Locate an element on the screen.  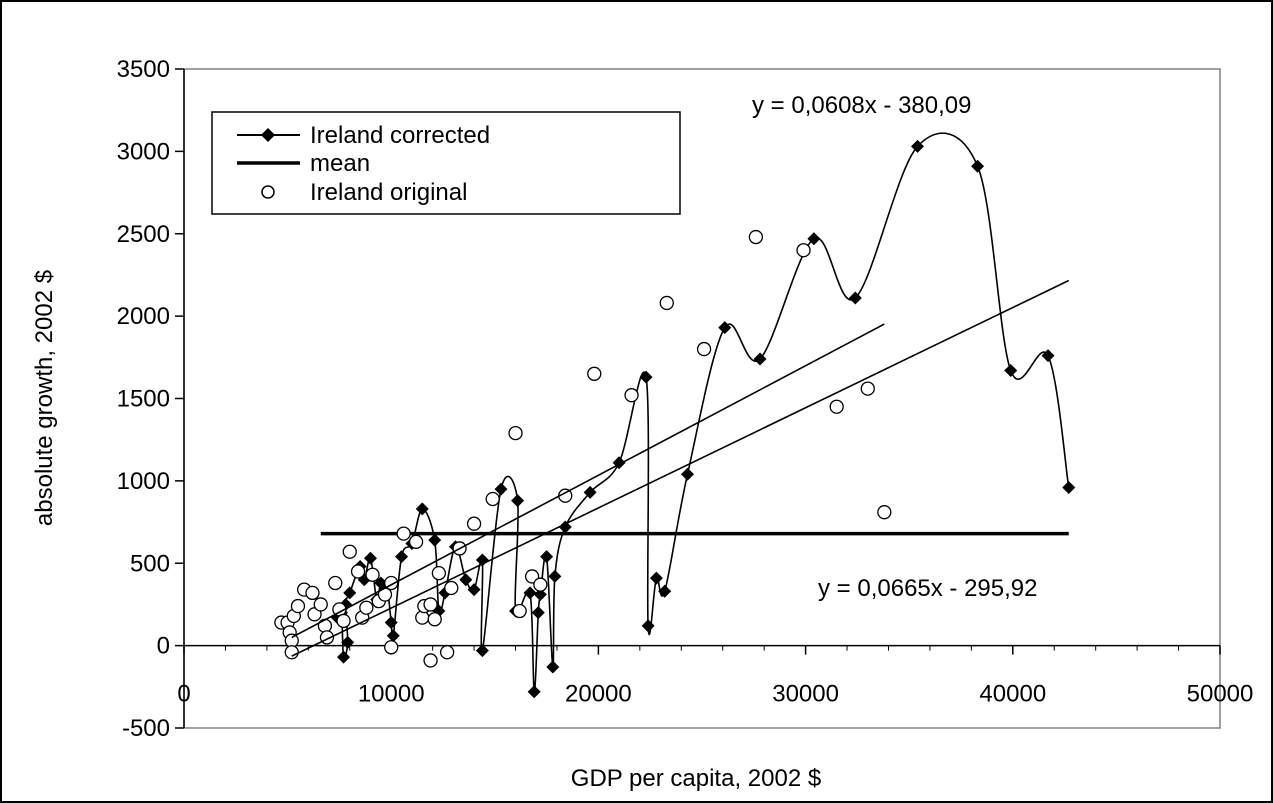
legend-label-original: Ireland original is located at coordinates (388, 192).